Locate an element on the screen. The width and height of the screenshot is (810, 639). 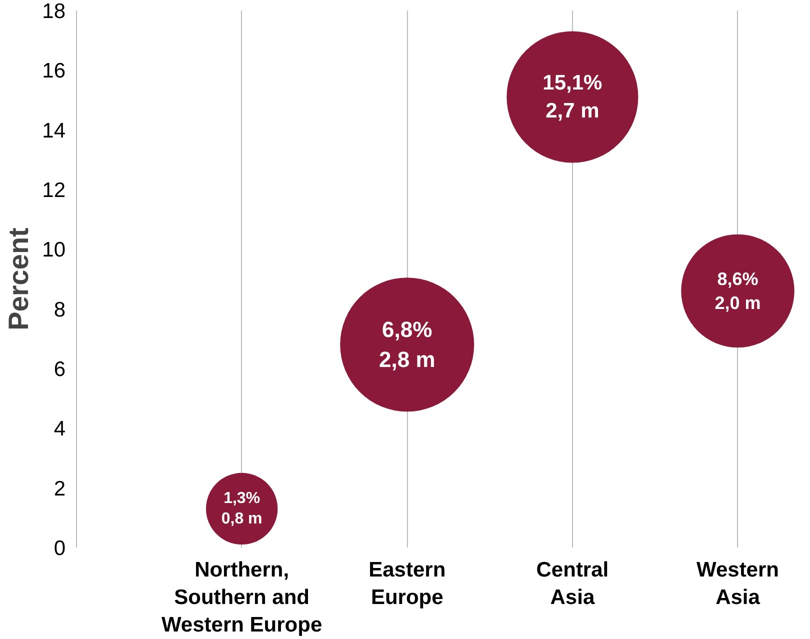
y-tick-label: 6 is located at coordinates (60, 369).